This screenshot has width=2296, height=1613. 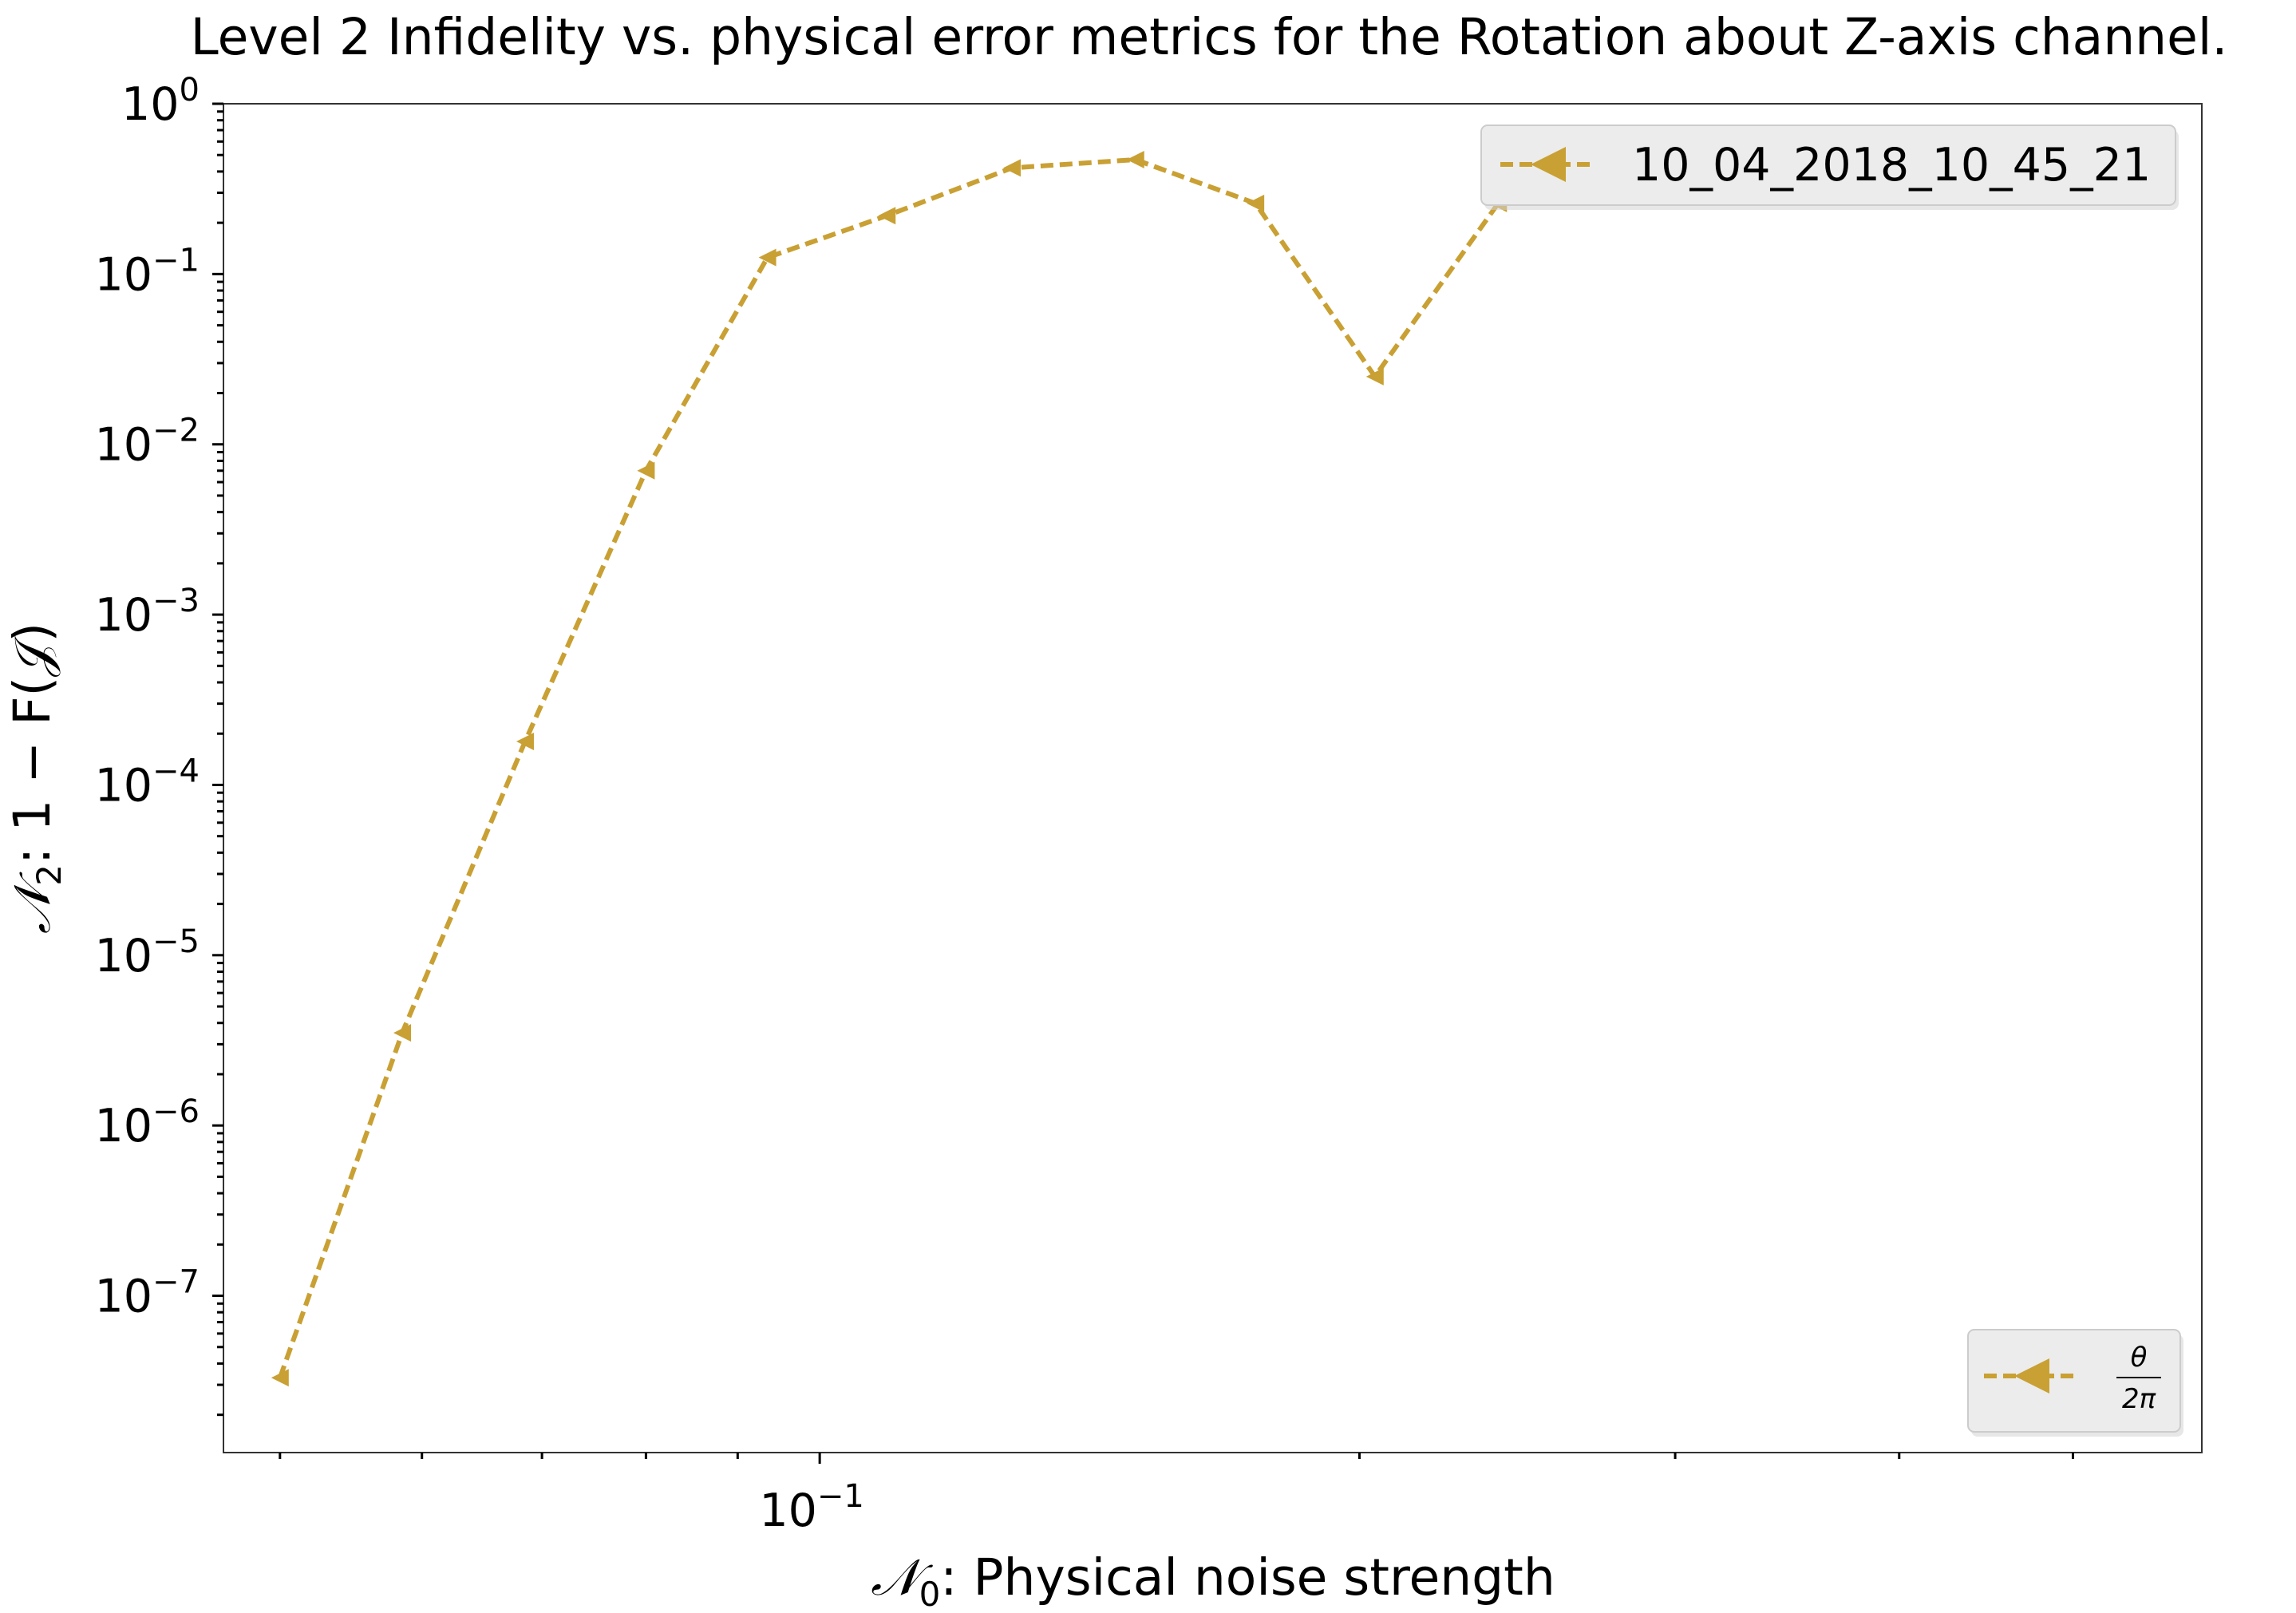 What do you see at coordinates (811, 1507) in the screenshot?
I see `x-tick-label: 10−1` at bounding box center [811, 1507].